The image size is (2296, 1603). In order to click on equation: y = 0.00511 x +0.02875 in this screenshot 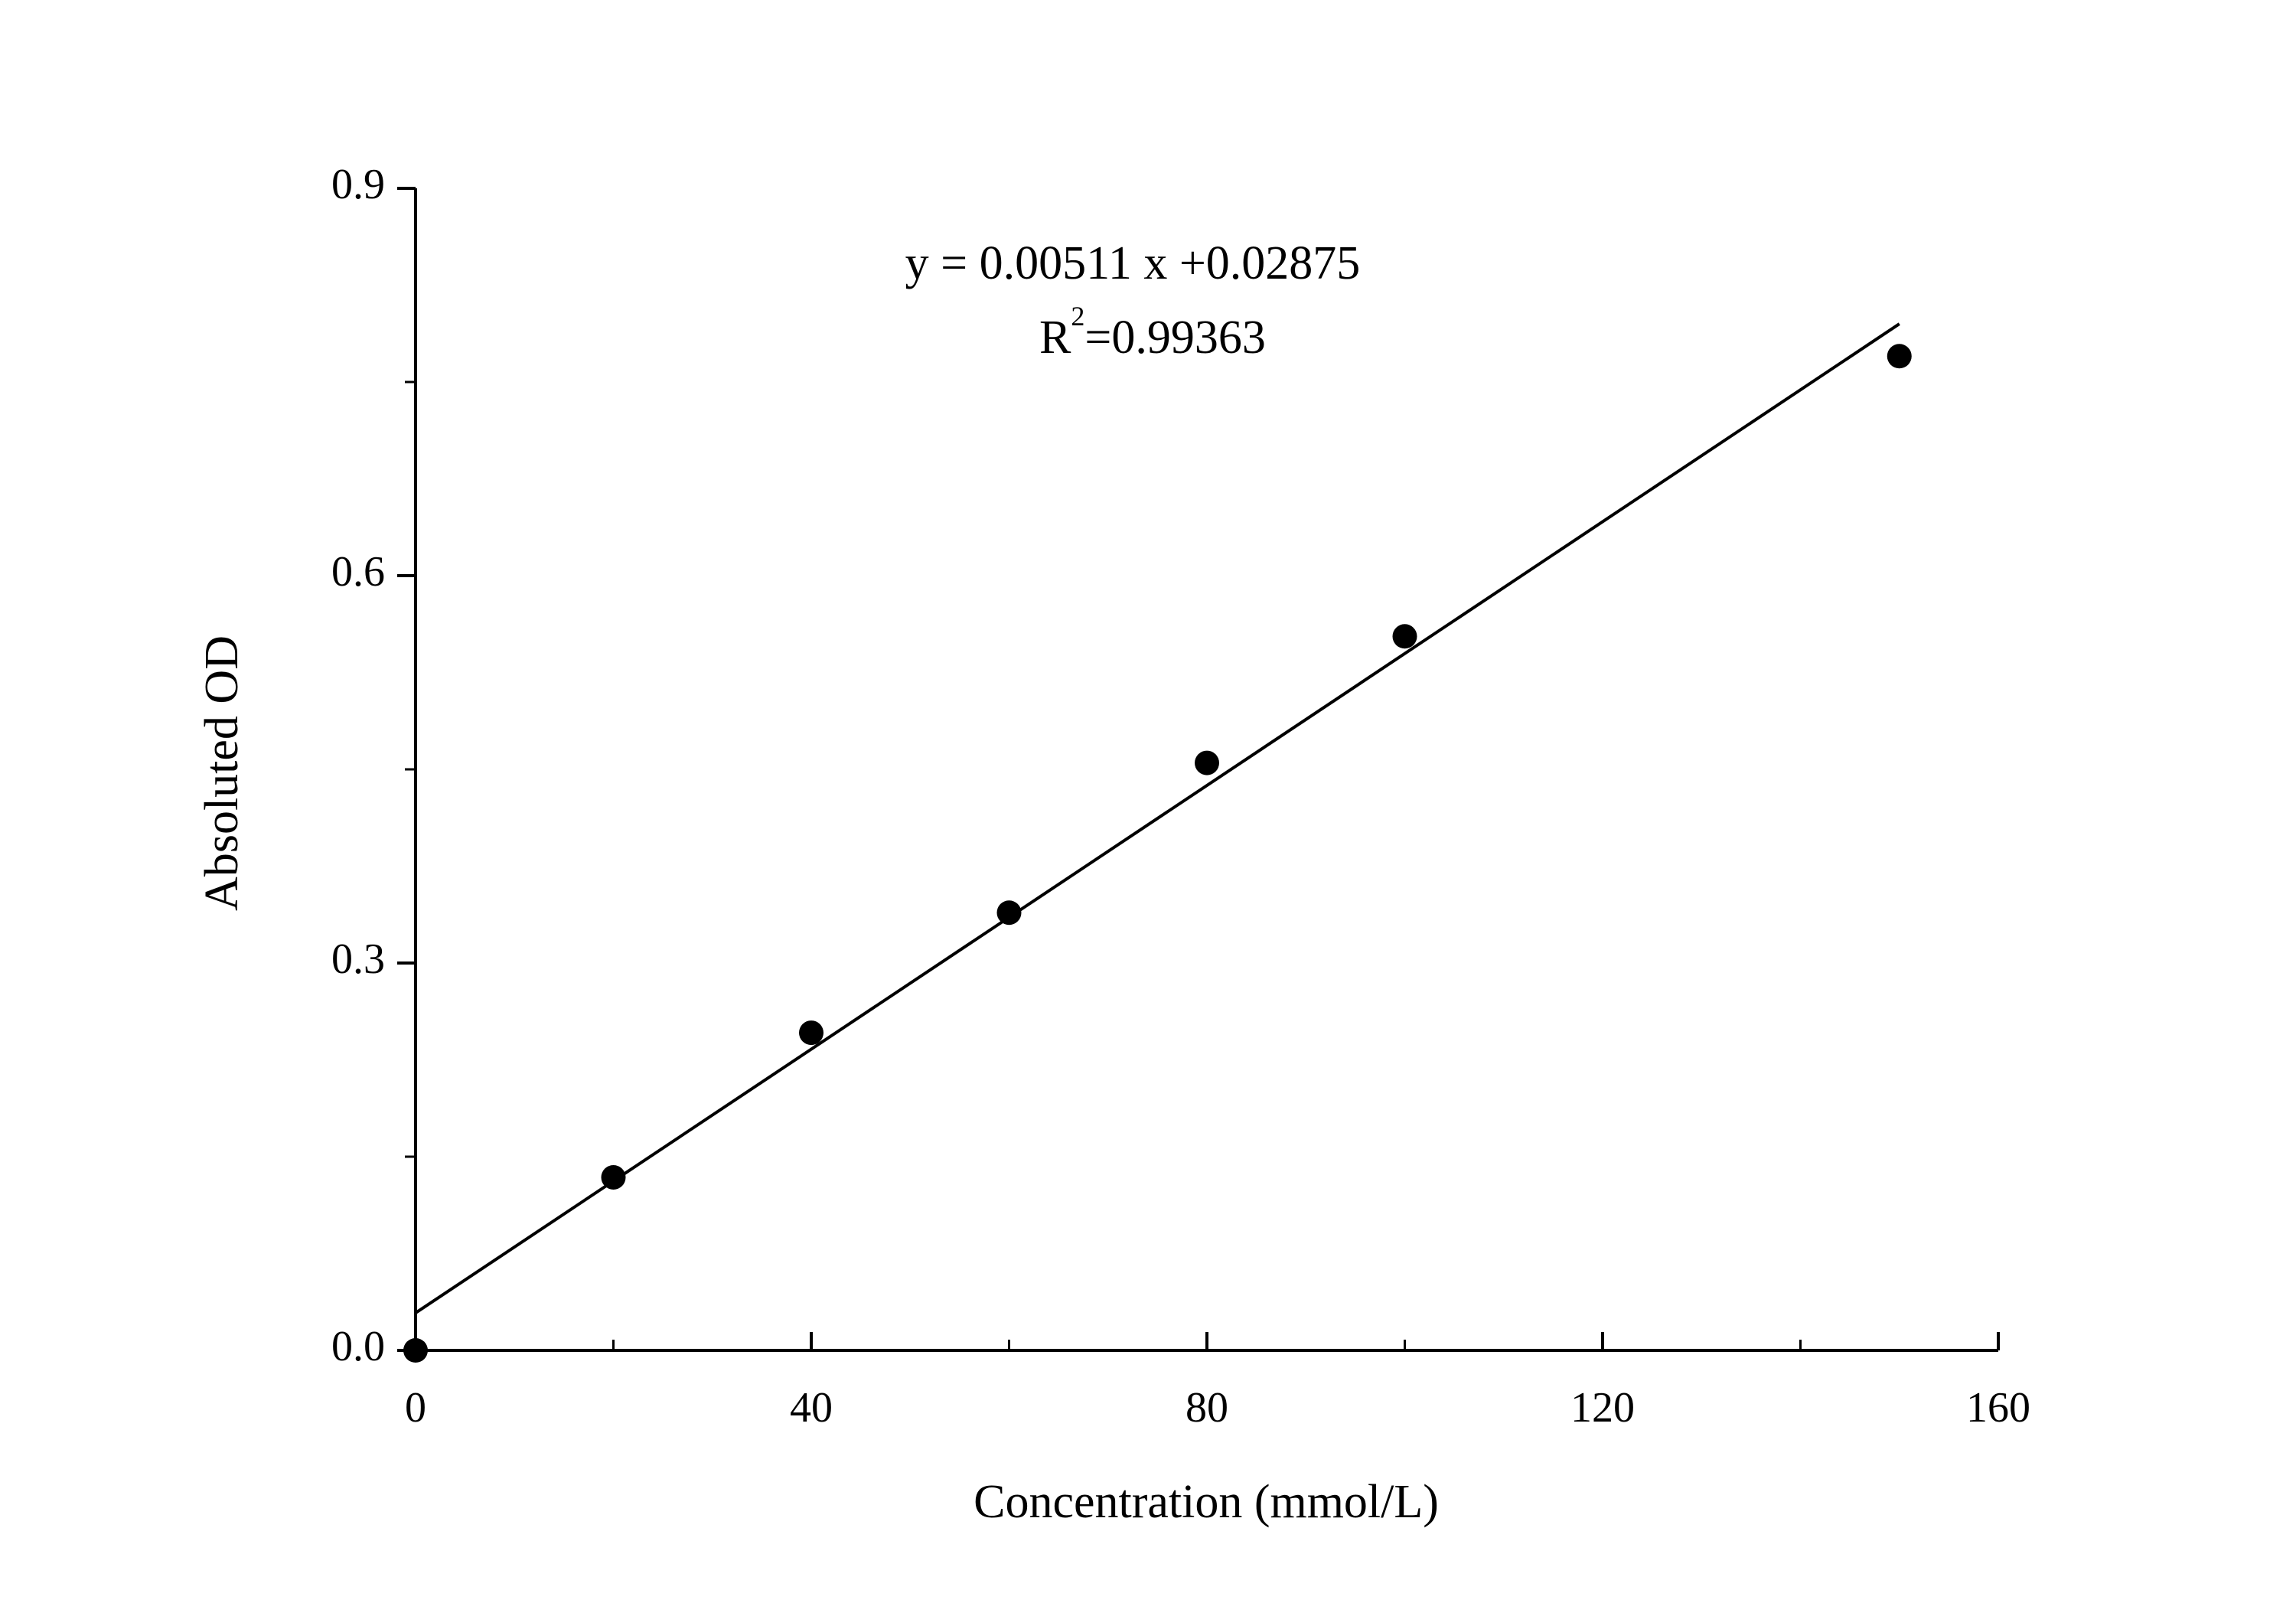, I will do `click(1133, 263)`.